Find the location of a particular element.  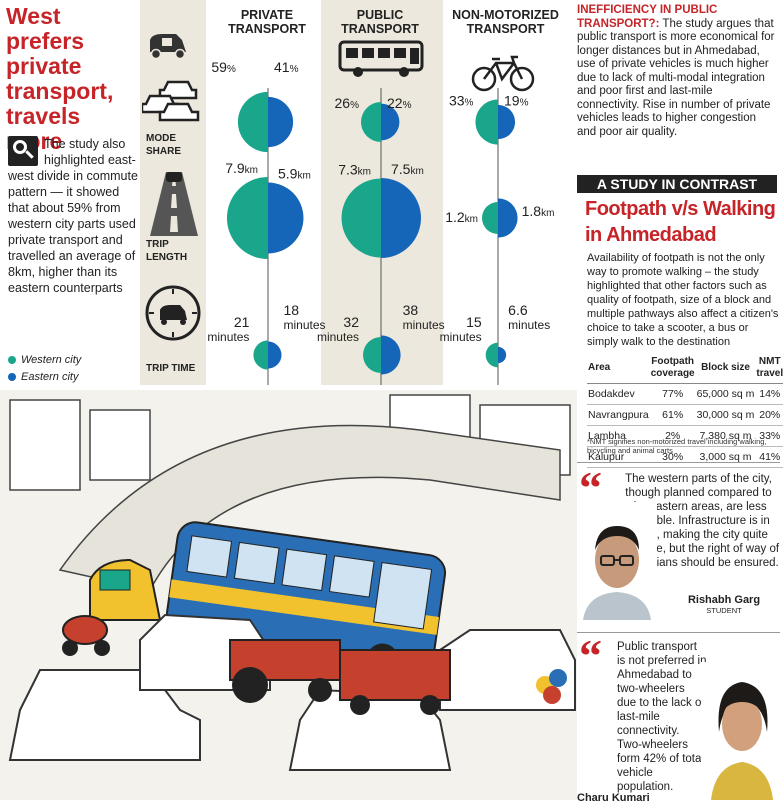

table-cell: 2% is located at coordinates (672, 436).